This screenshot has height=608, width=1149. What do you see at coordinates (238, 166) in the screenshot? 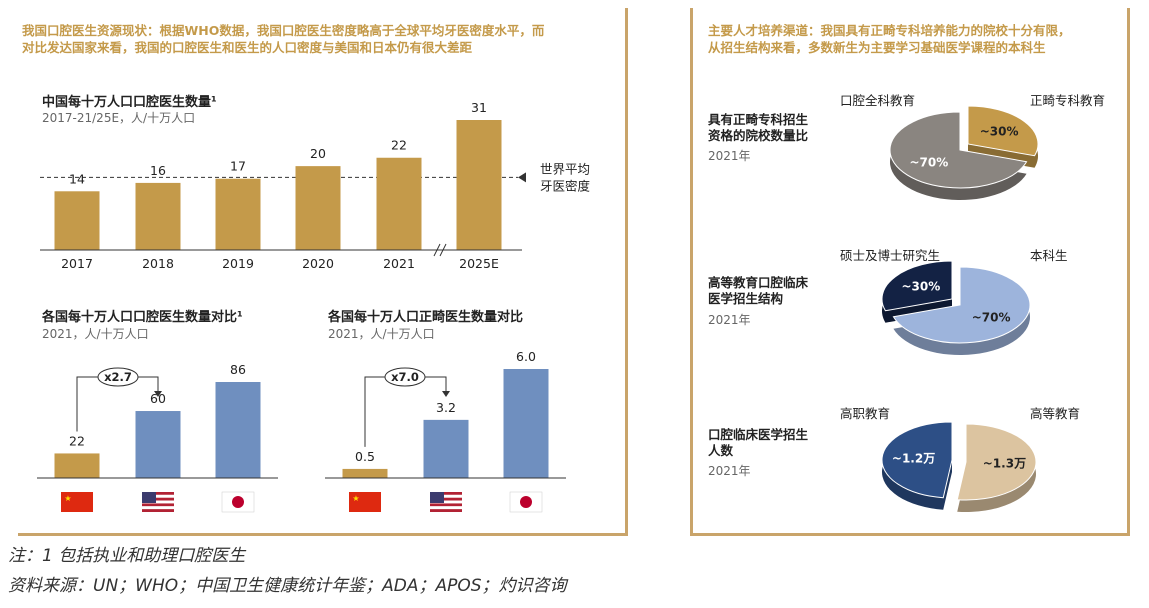
I see `bar-value-label: 17` at bounding box center [238, 166].